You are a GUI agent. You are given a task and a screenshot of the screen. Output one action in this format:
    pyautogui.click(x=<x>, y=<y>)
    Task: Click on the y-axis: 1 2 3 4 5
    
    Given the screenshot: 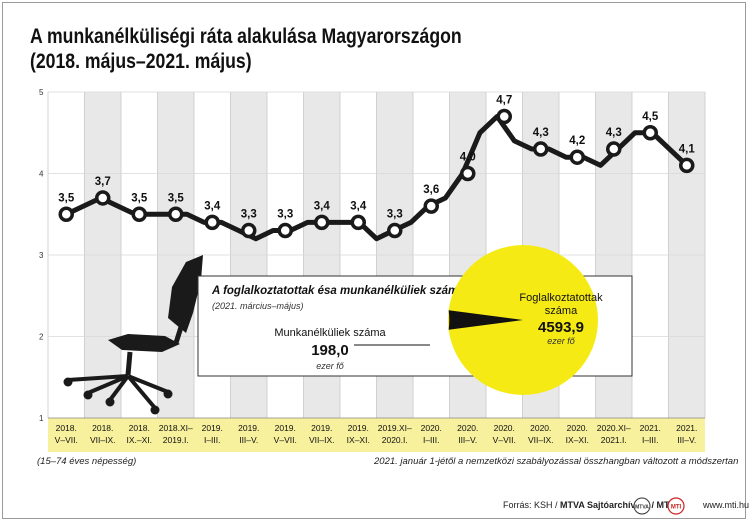 What is the action you would take?
    pyautogui.click(x=41, y=255)
    